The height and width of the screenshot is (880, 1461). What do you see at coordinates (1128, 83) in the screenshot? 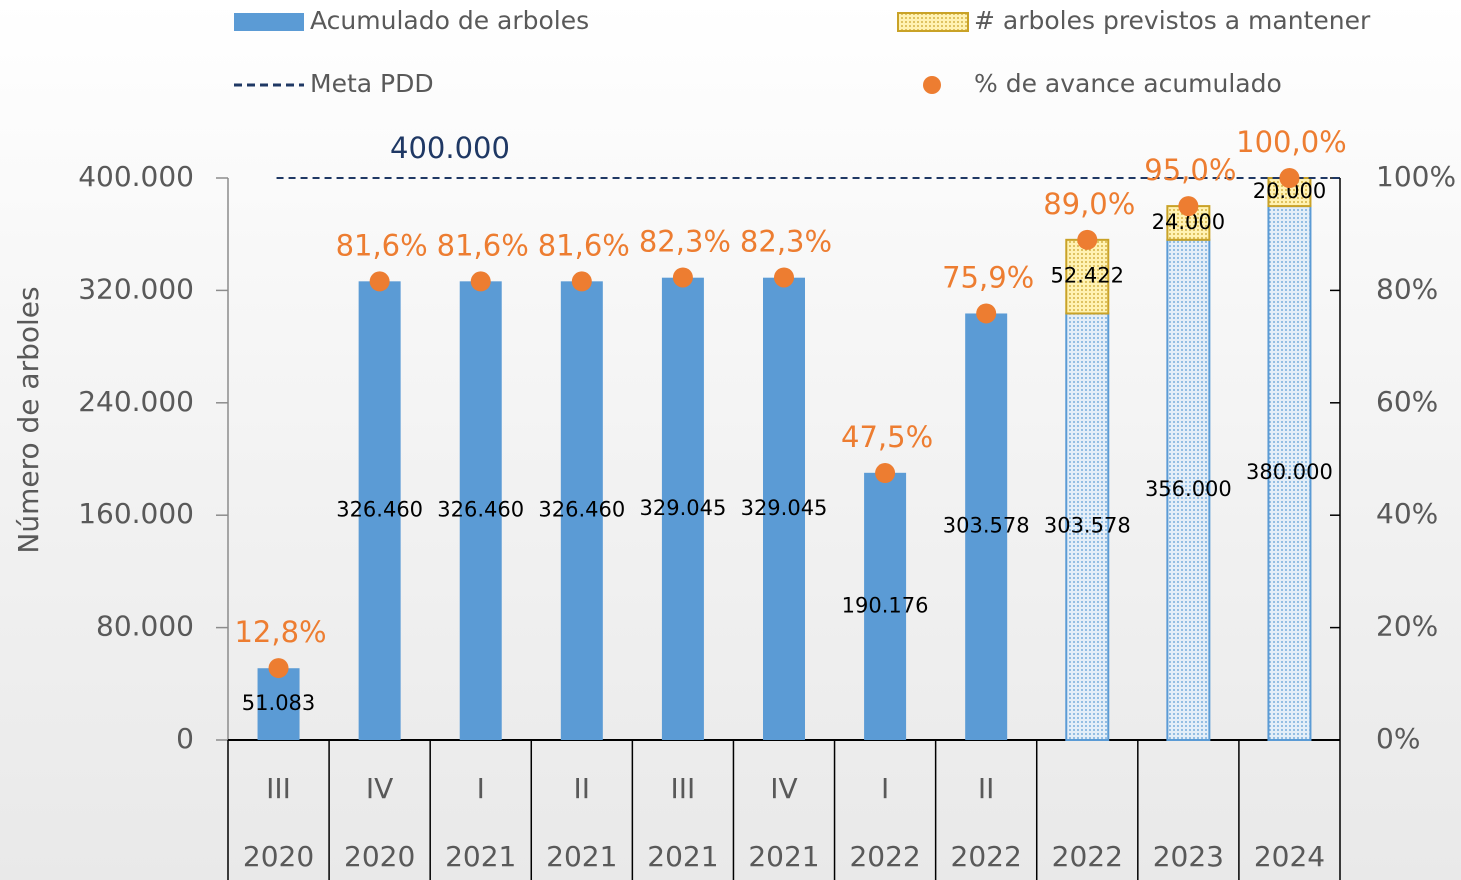
I see `legend-label: % de avance acumulado` at bounding box center [1128, 83].